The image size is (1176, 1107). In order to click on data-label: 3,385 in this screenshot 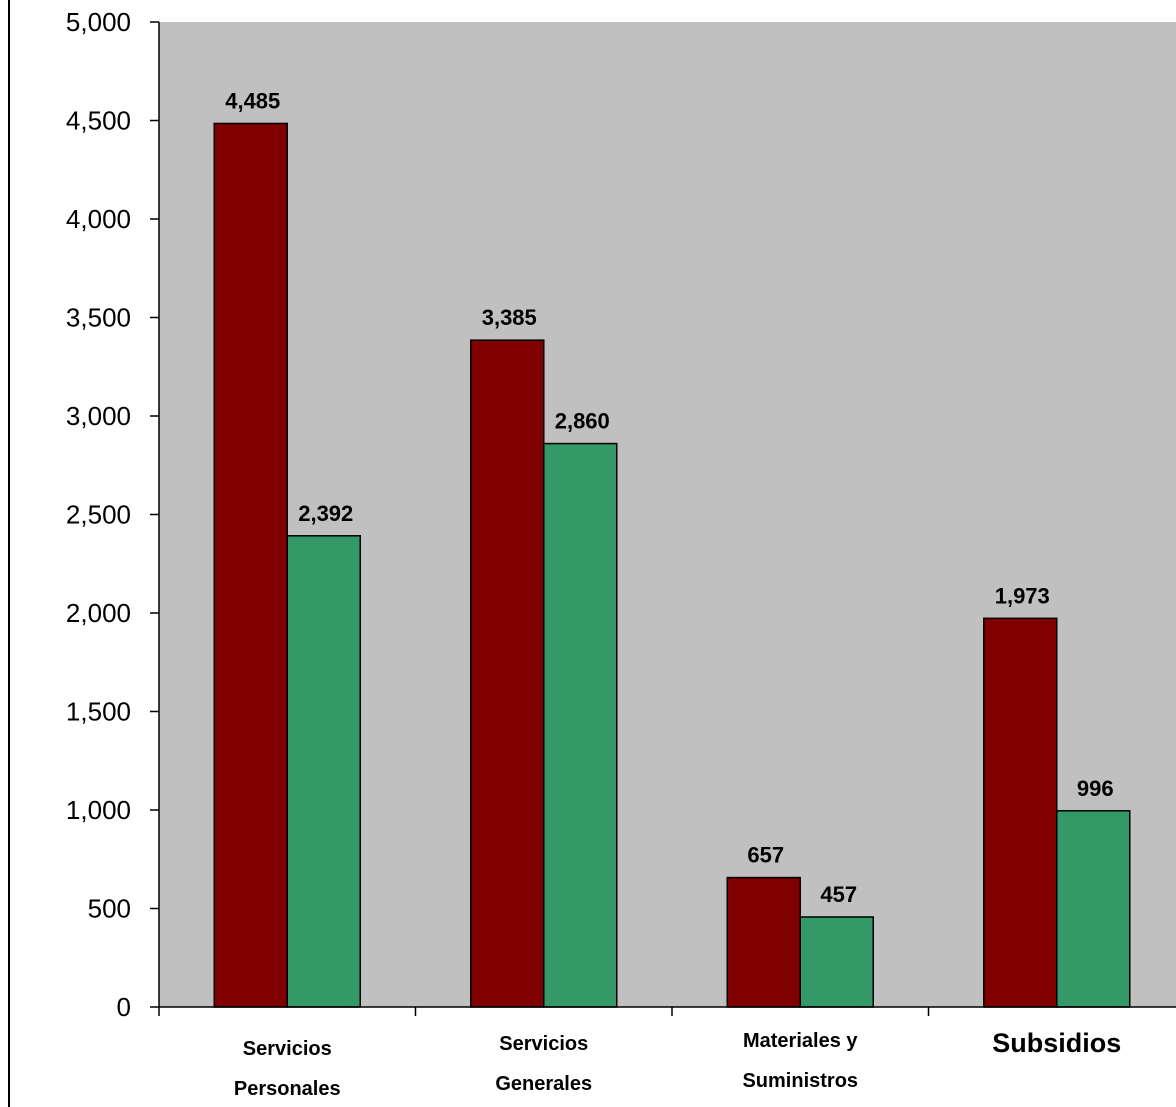, I will do `click(509, 317)`.